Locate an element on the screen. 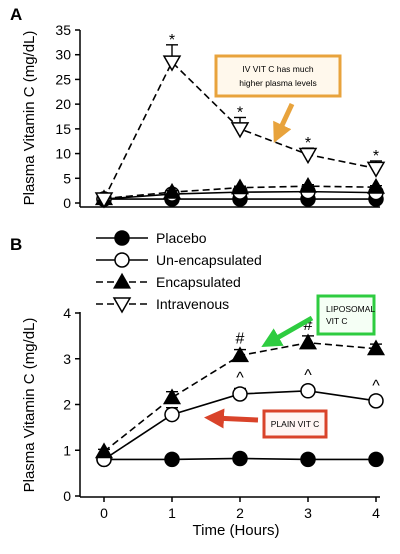 This screenshot has width=400, height=554. panel-a-letter: A is located at coordinates (16, 14).